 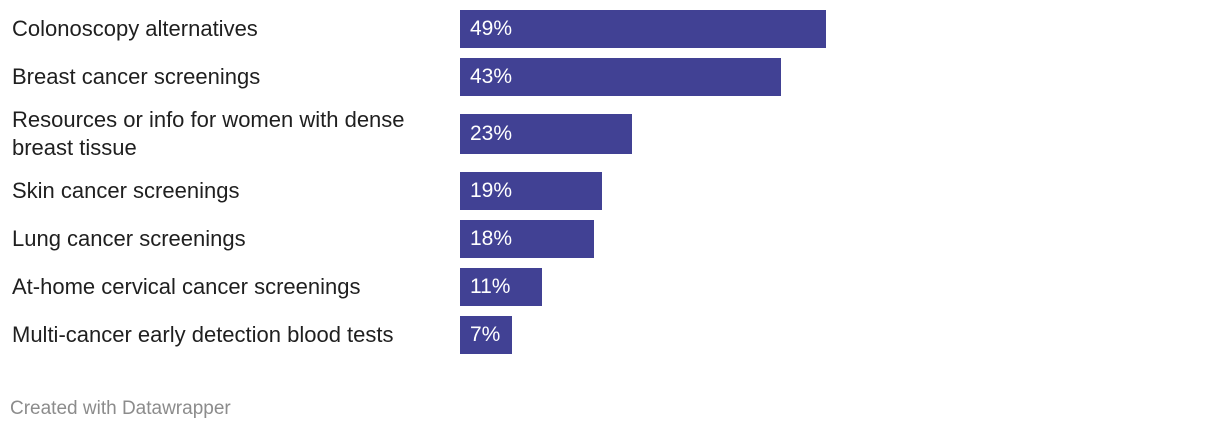 I want to click on bar-value-label: 7%, so click(x=485, y=334).